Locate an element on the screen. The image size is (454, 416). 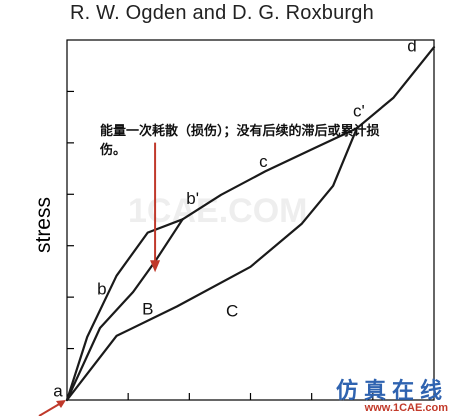
point-label: c' is located at coordinates (359, 111).